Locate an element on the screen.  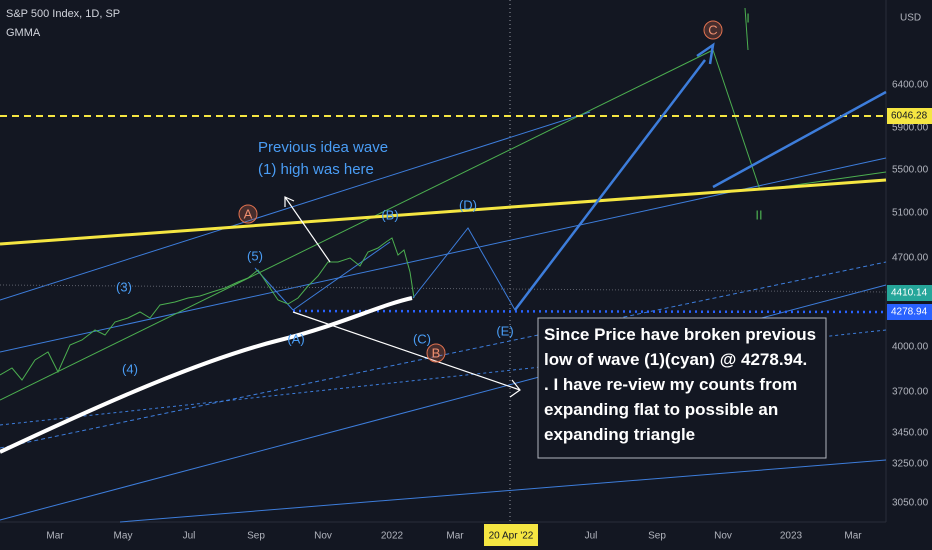
moving-average is located at coordinates (206, 375).